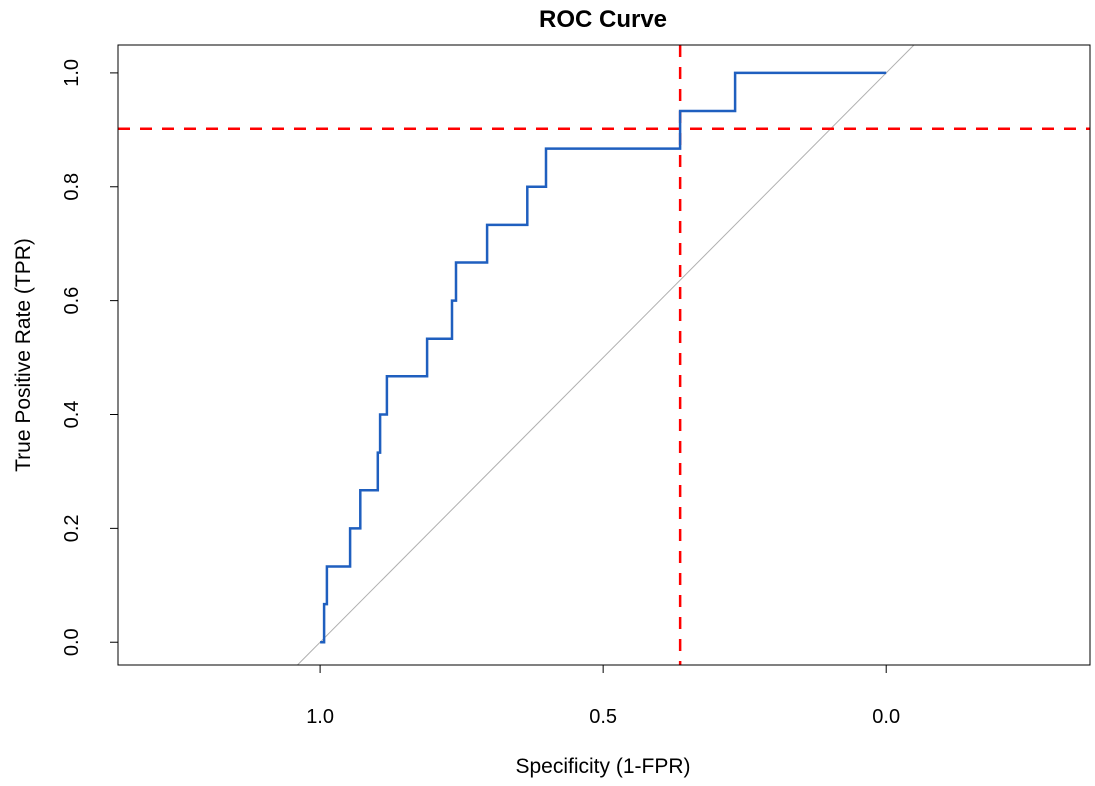  What do you see at coordinates (72, 301) in the screenshot?
I see `y-tick-label: 0.6` at bounding box center [72, 301].